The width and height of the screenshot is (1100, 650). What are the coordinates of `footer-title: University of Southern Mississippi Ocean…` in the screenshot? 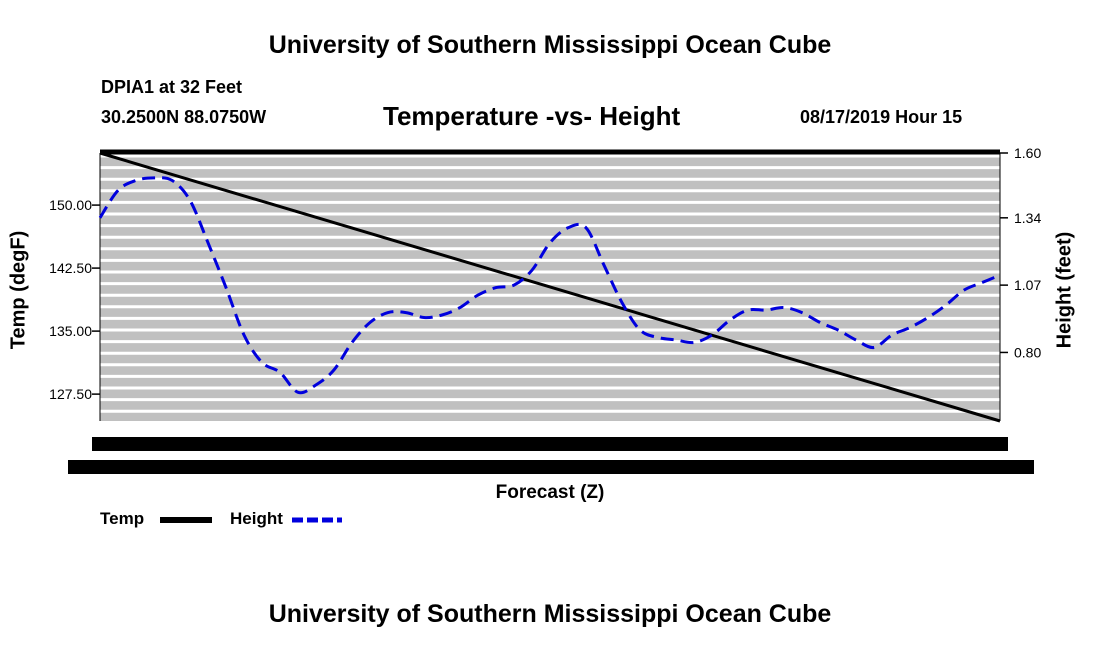 It's located at (550, 614).